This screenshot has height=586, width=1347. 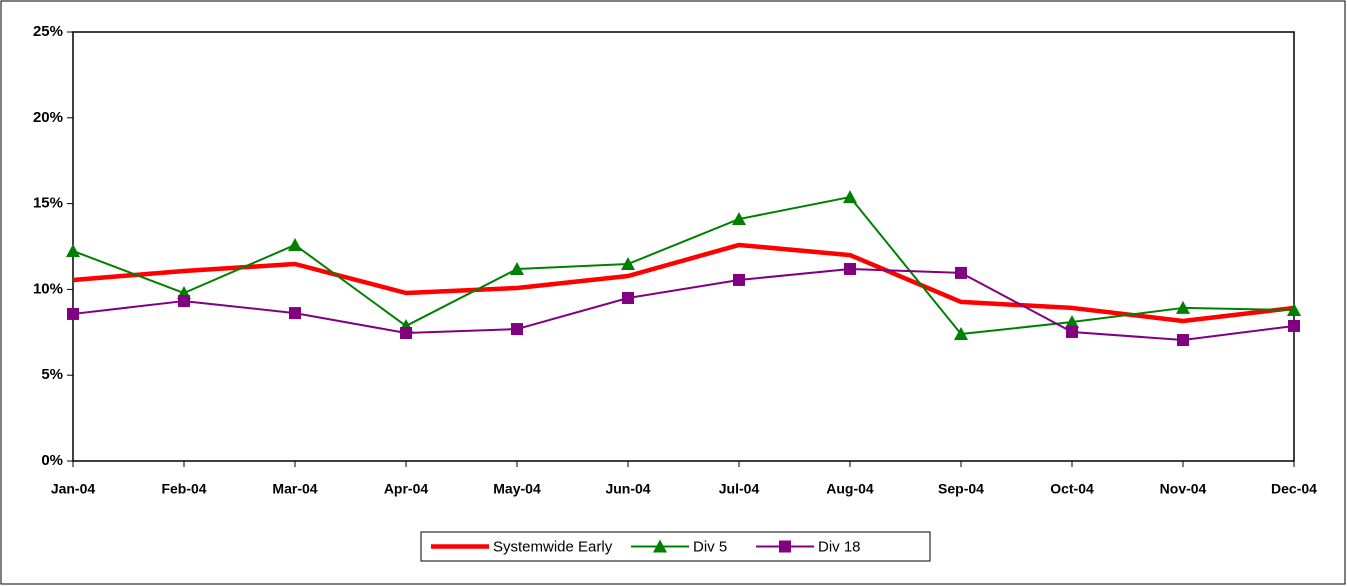 I want to click on x-tick-label: Apr-04, so click(x=406, y=489).